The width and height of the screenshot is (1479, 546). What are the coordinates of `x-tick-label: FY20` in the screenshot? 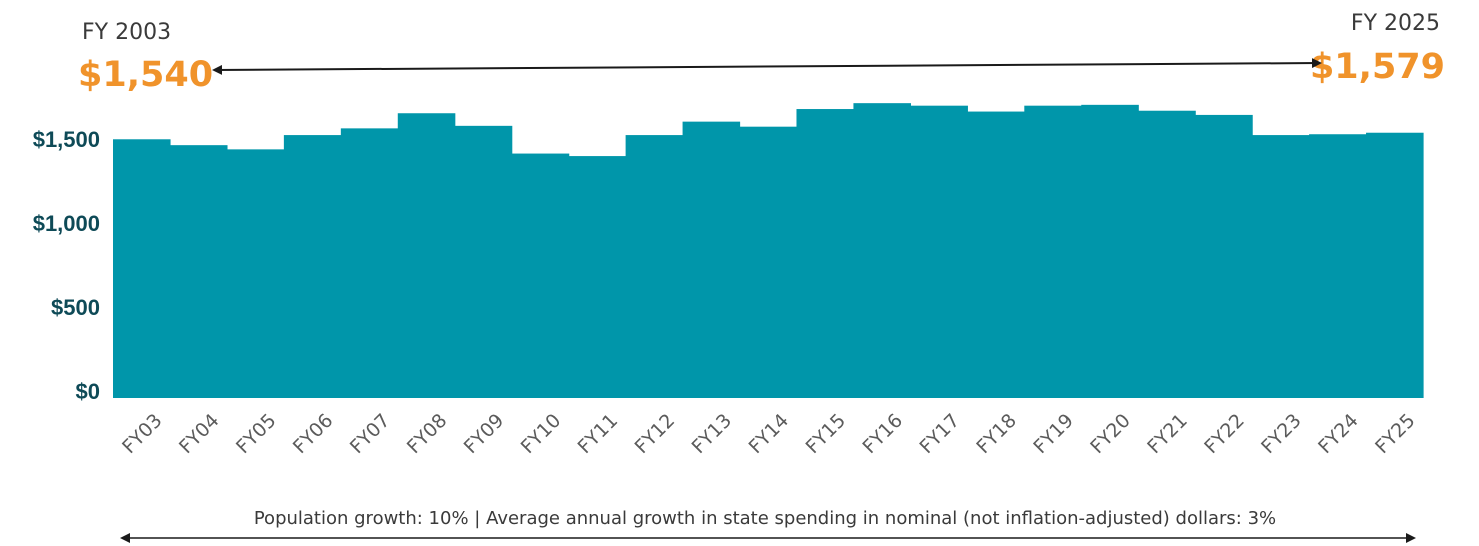 It's located at (1110, 434).